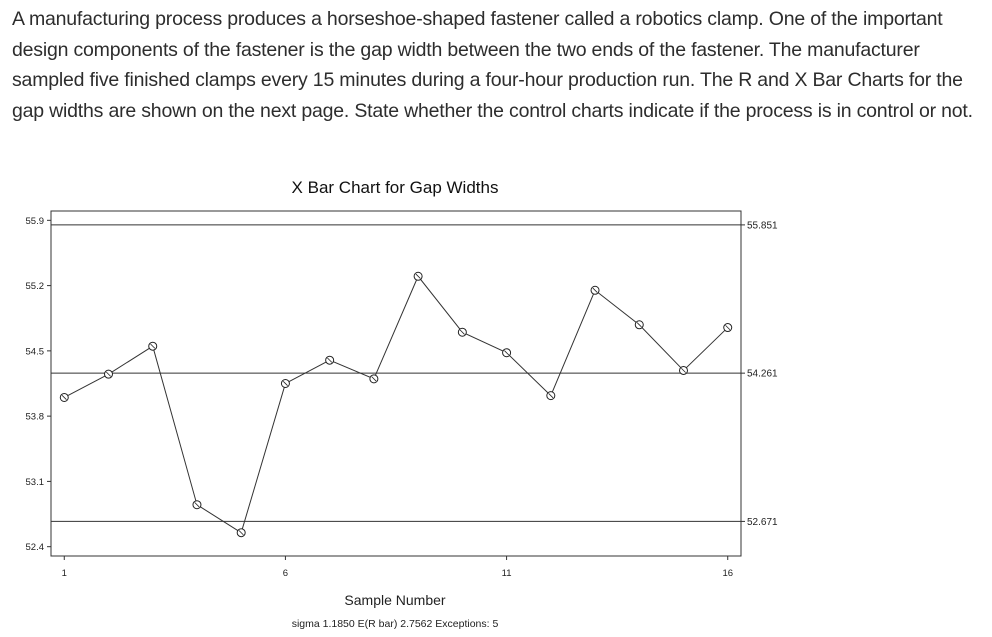 The image size is (992, 637). What do you see at coordinates (35, 221) in the screenshot?
I see `y-tick-label: 55.9` at bounding box center [35, 221].